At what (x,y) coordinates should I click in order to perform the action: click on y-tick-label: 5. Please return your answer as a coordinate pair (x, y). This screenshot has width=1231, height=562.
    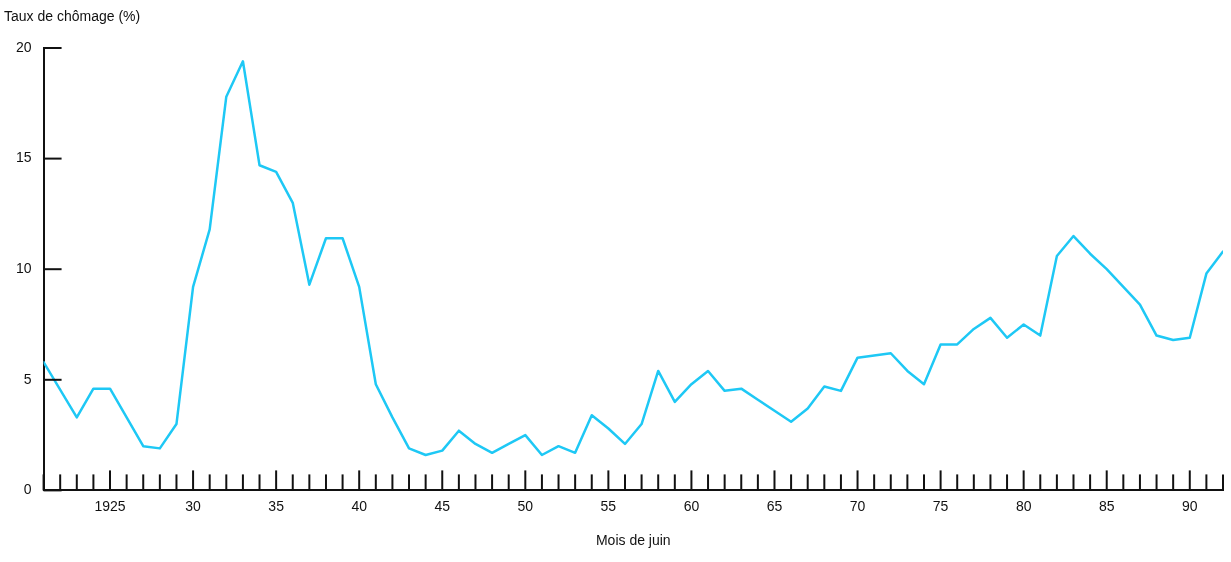
    Looking at the image, I should click on (27, 378).